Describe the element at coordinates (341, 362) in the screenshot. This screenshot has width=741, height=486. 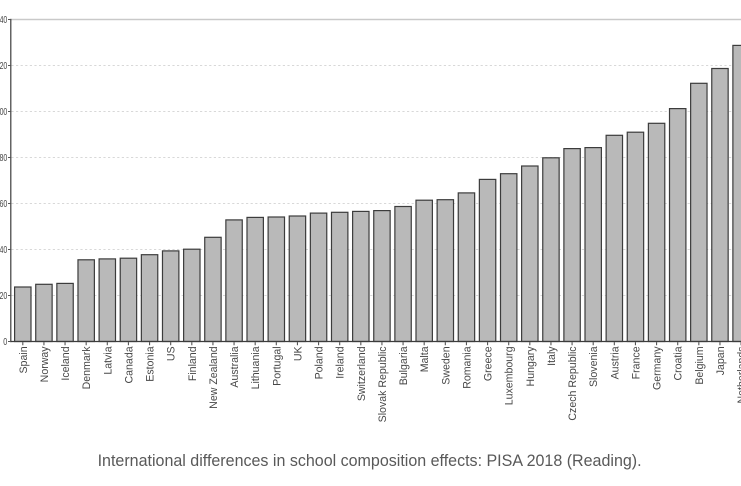
I see `svg-text: Ireland` at that location.